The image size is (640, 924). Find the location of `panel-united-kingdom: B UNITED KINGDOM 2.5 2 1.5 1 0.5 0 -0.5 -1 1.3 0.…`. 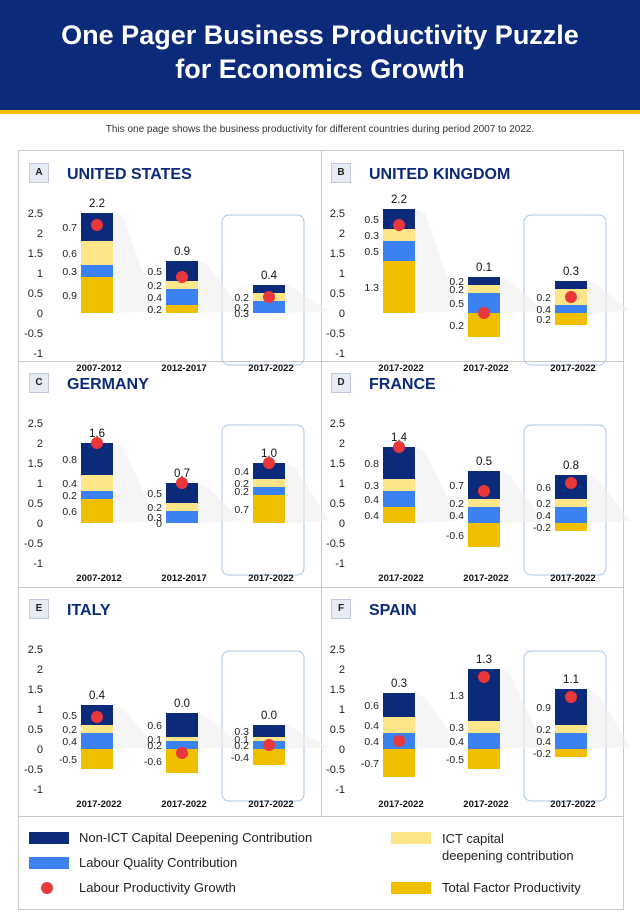

panel-united-kingdom: B UNITED KINGDOM 2.5 2 1.5 1 0.5 0 -0.5 -1 1.3 0.… is located at coordinates (476, 262).